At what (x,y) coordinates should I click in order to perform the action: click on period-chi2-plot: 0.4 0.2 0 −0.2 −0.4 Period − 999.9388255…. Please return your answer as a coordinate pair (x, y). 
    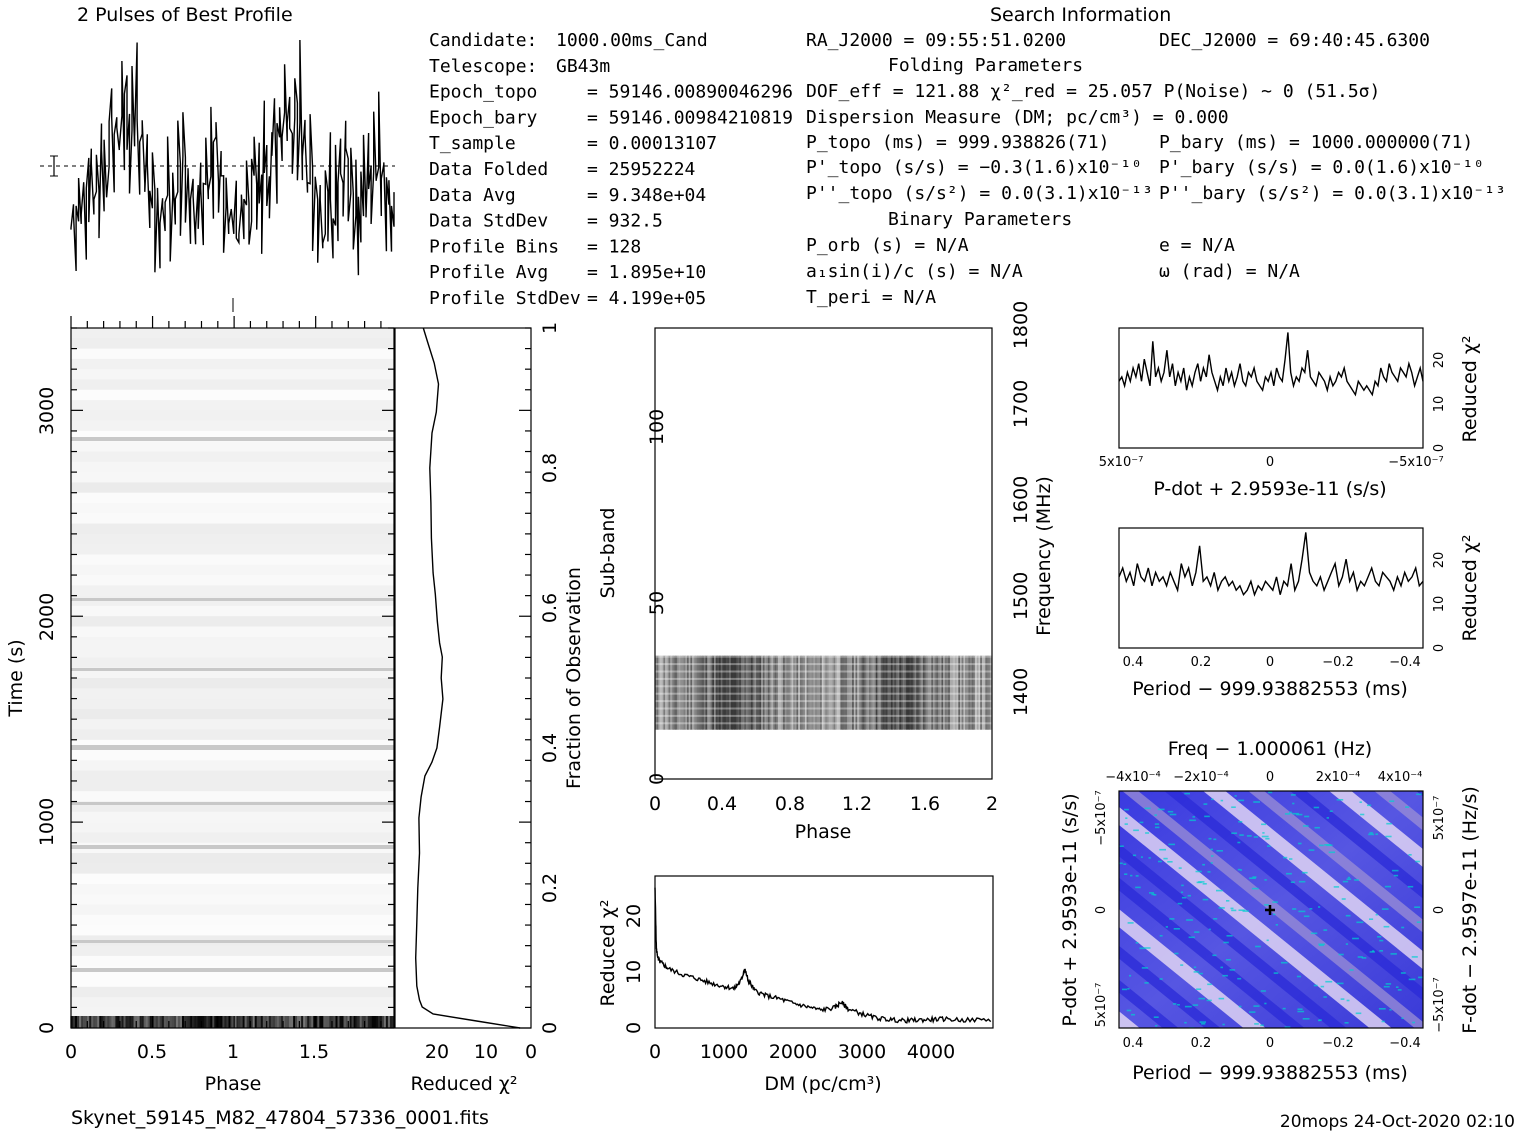
    Looking at the image, I should click on (1299, 613).